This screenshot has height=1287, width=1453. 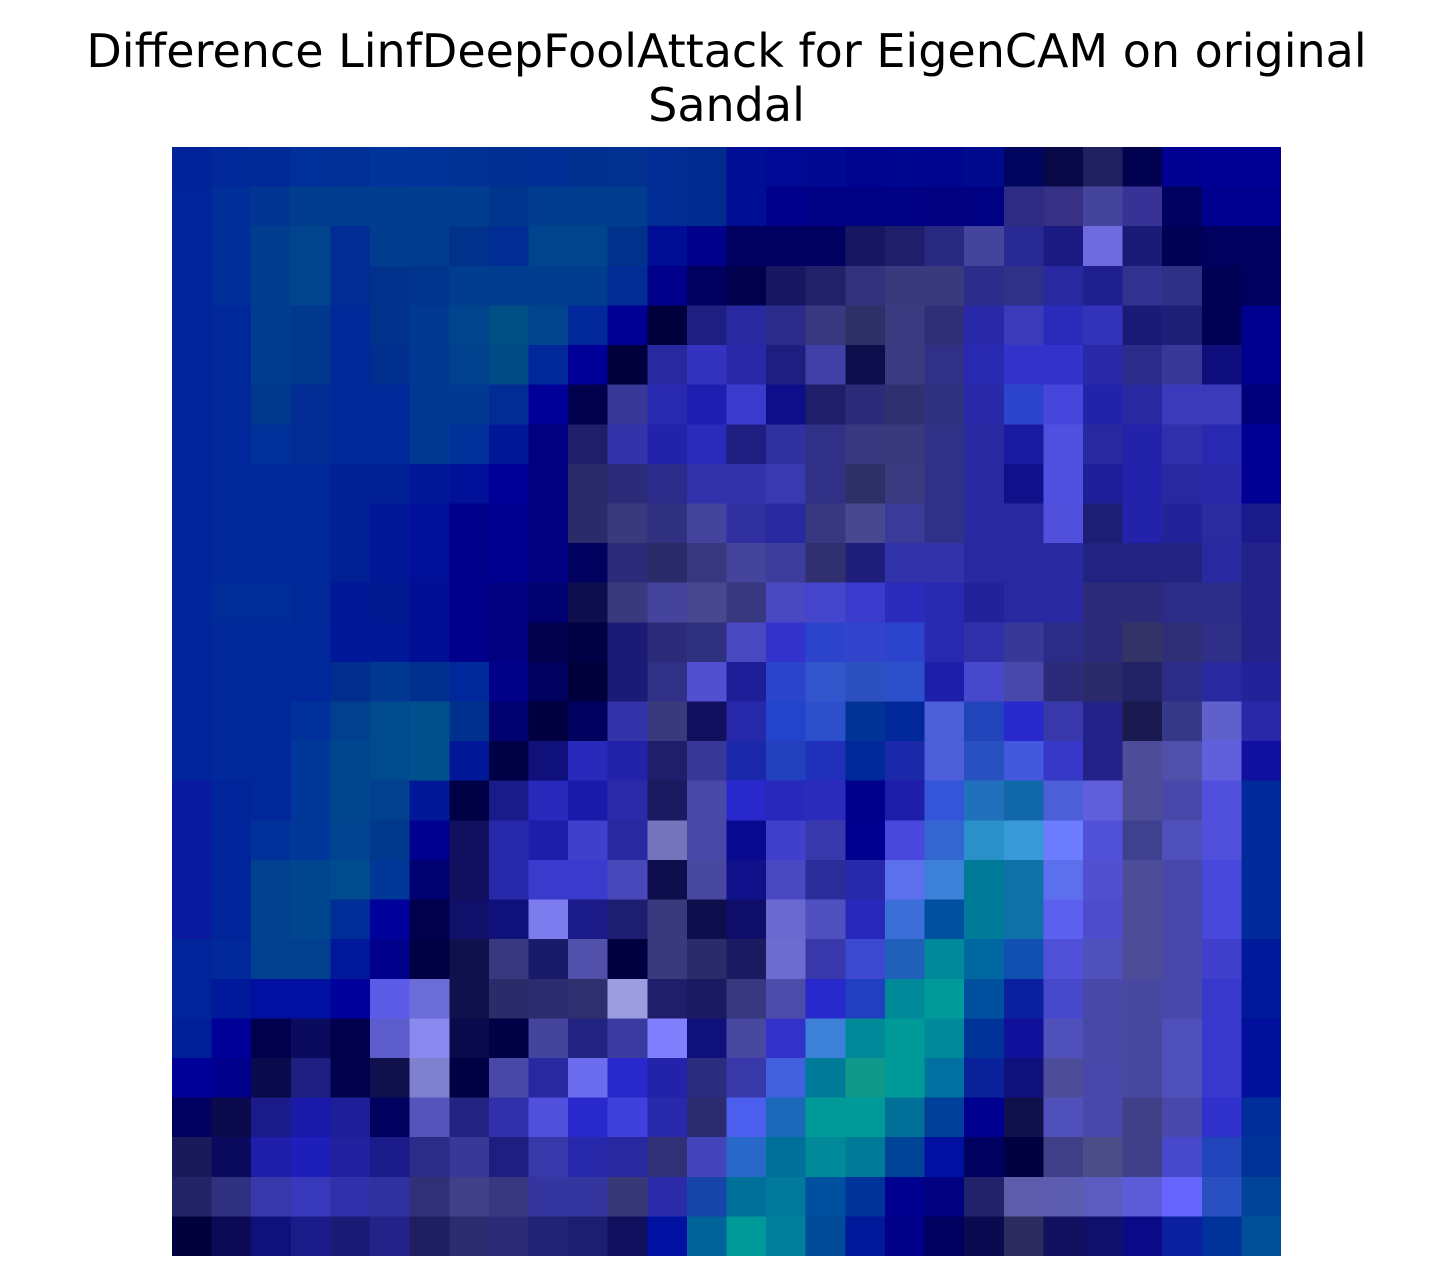 I want to click on heatmap-cell-r27-c10, so click(x=588, y=1236).